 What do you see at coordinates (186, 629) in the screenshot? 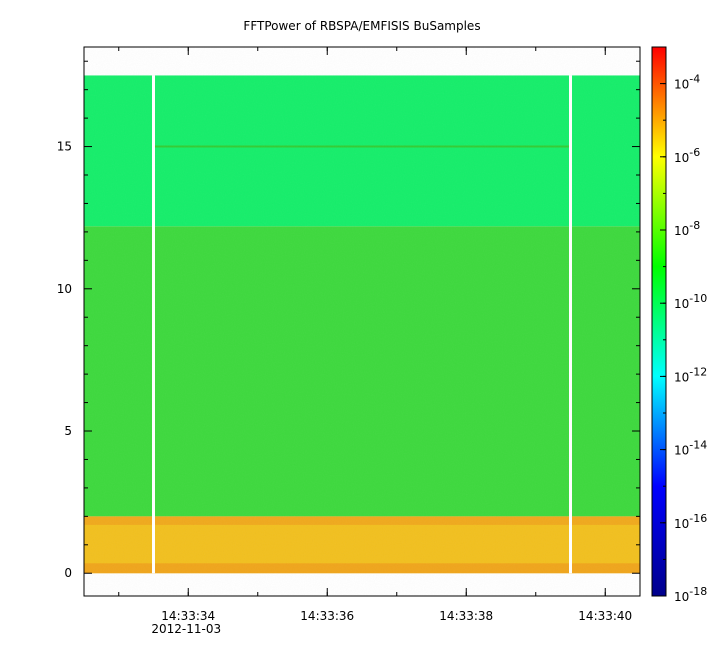
I see `x-date-label: 2012-11-03` at bounding box center [186, 629].